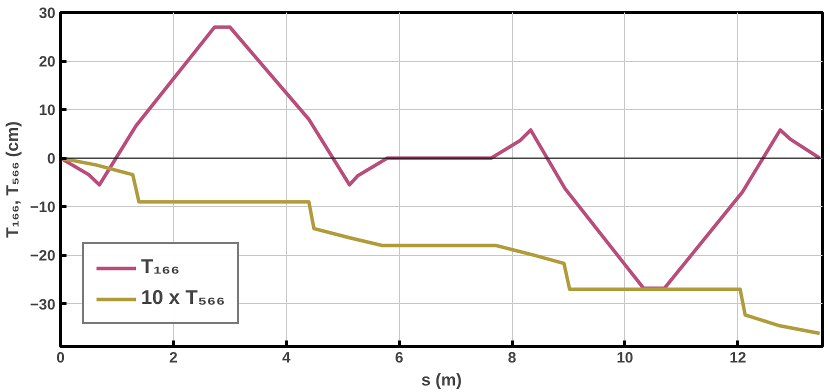 The image size is (830, 392). What do you see at coordinates (43, 305) in the screenshot?
I see `y-tick-label: −30` at bounding box center [43, 305].